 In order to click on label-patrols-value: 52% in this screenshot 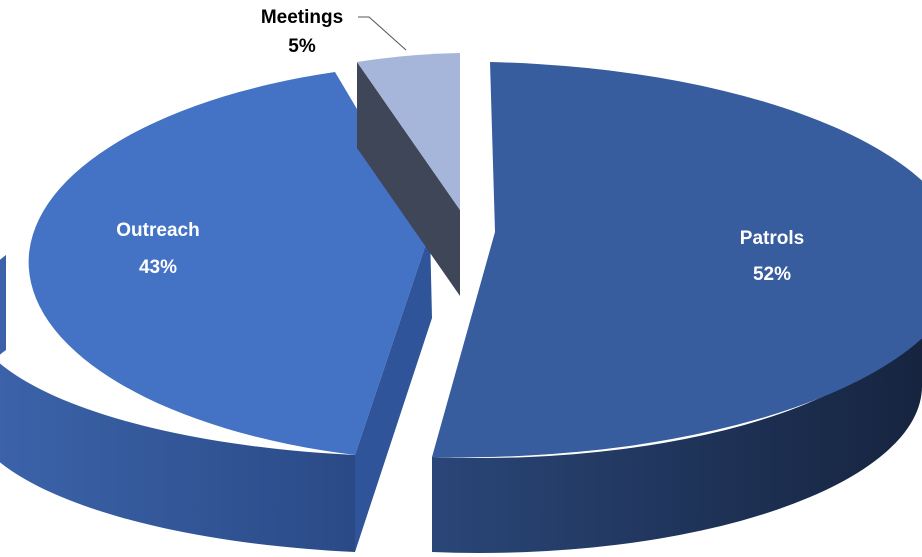, I will do `click(772, 274)`.